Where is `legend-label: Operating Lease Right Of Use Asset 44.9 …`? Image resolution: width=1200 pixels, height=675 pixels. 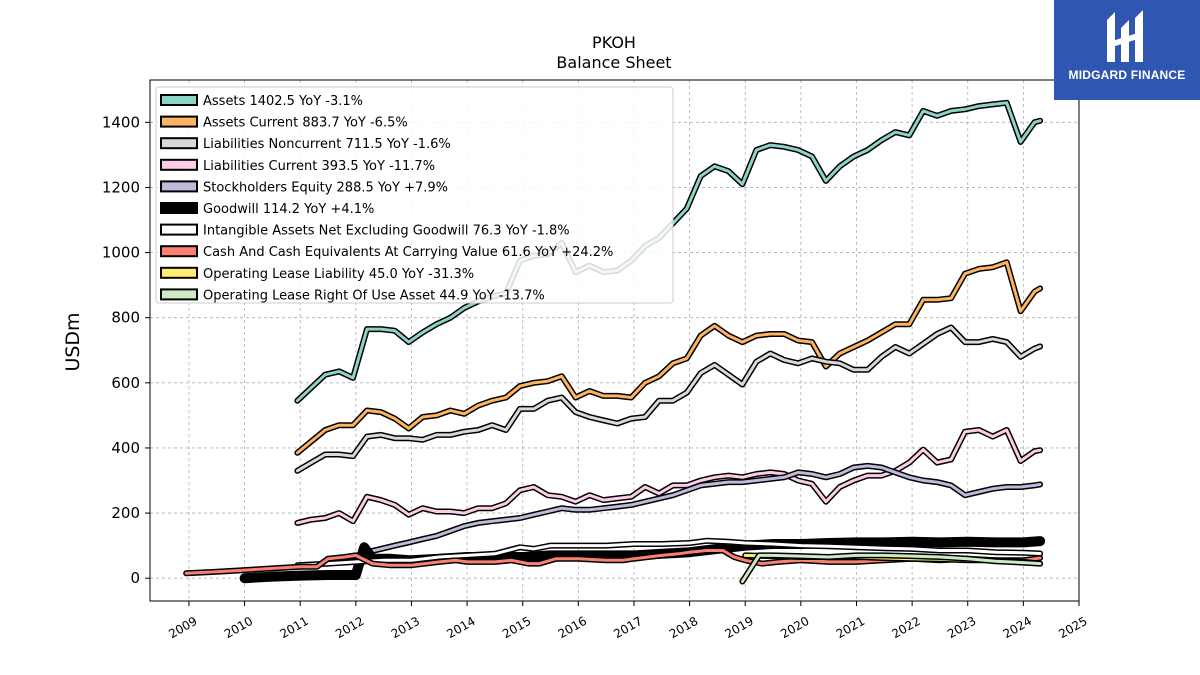
legend-label: Operating Lease Right Of Use Asset 44.9 … is located at coordinates (374, 295).